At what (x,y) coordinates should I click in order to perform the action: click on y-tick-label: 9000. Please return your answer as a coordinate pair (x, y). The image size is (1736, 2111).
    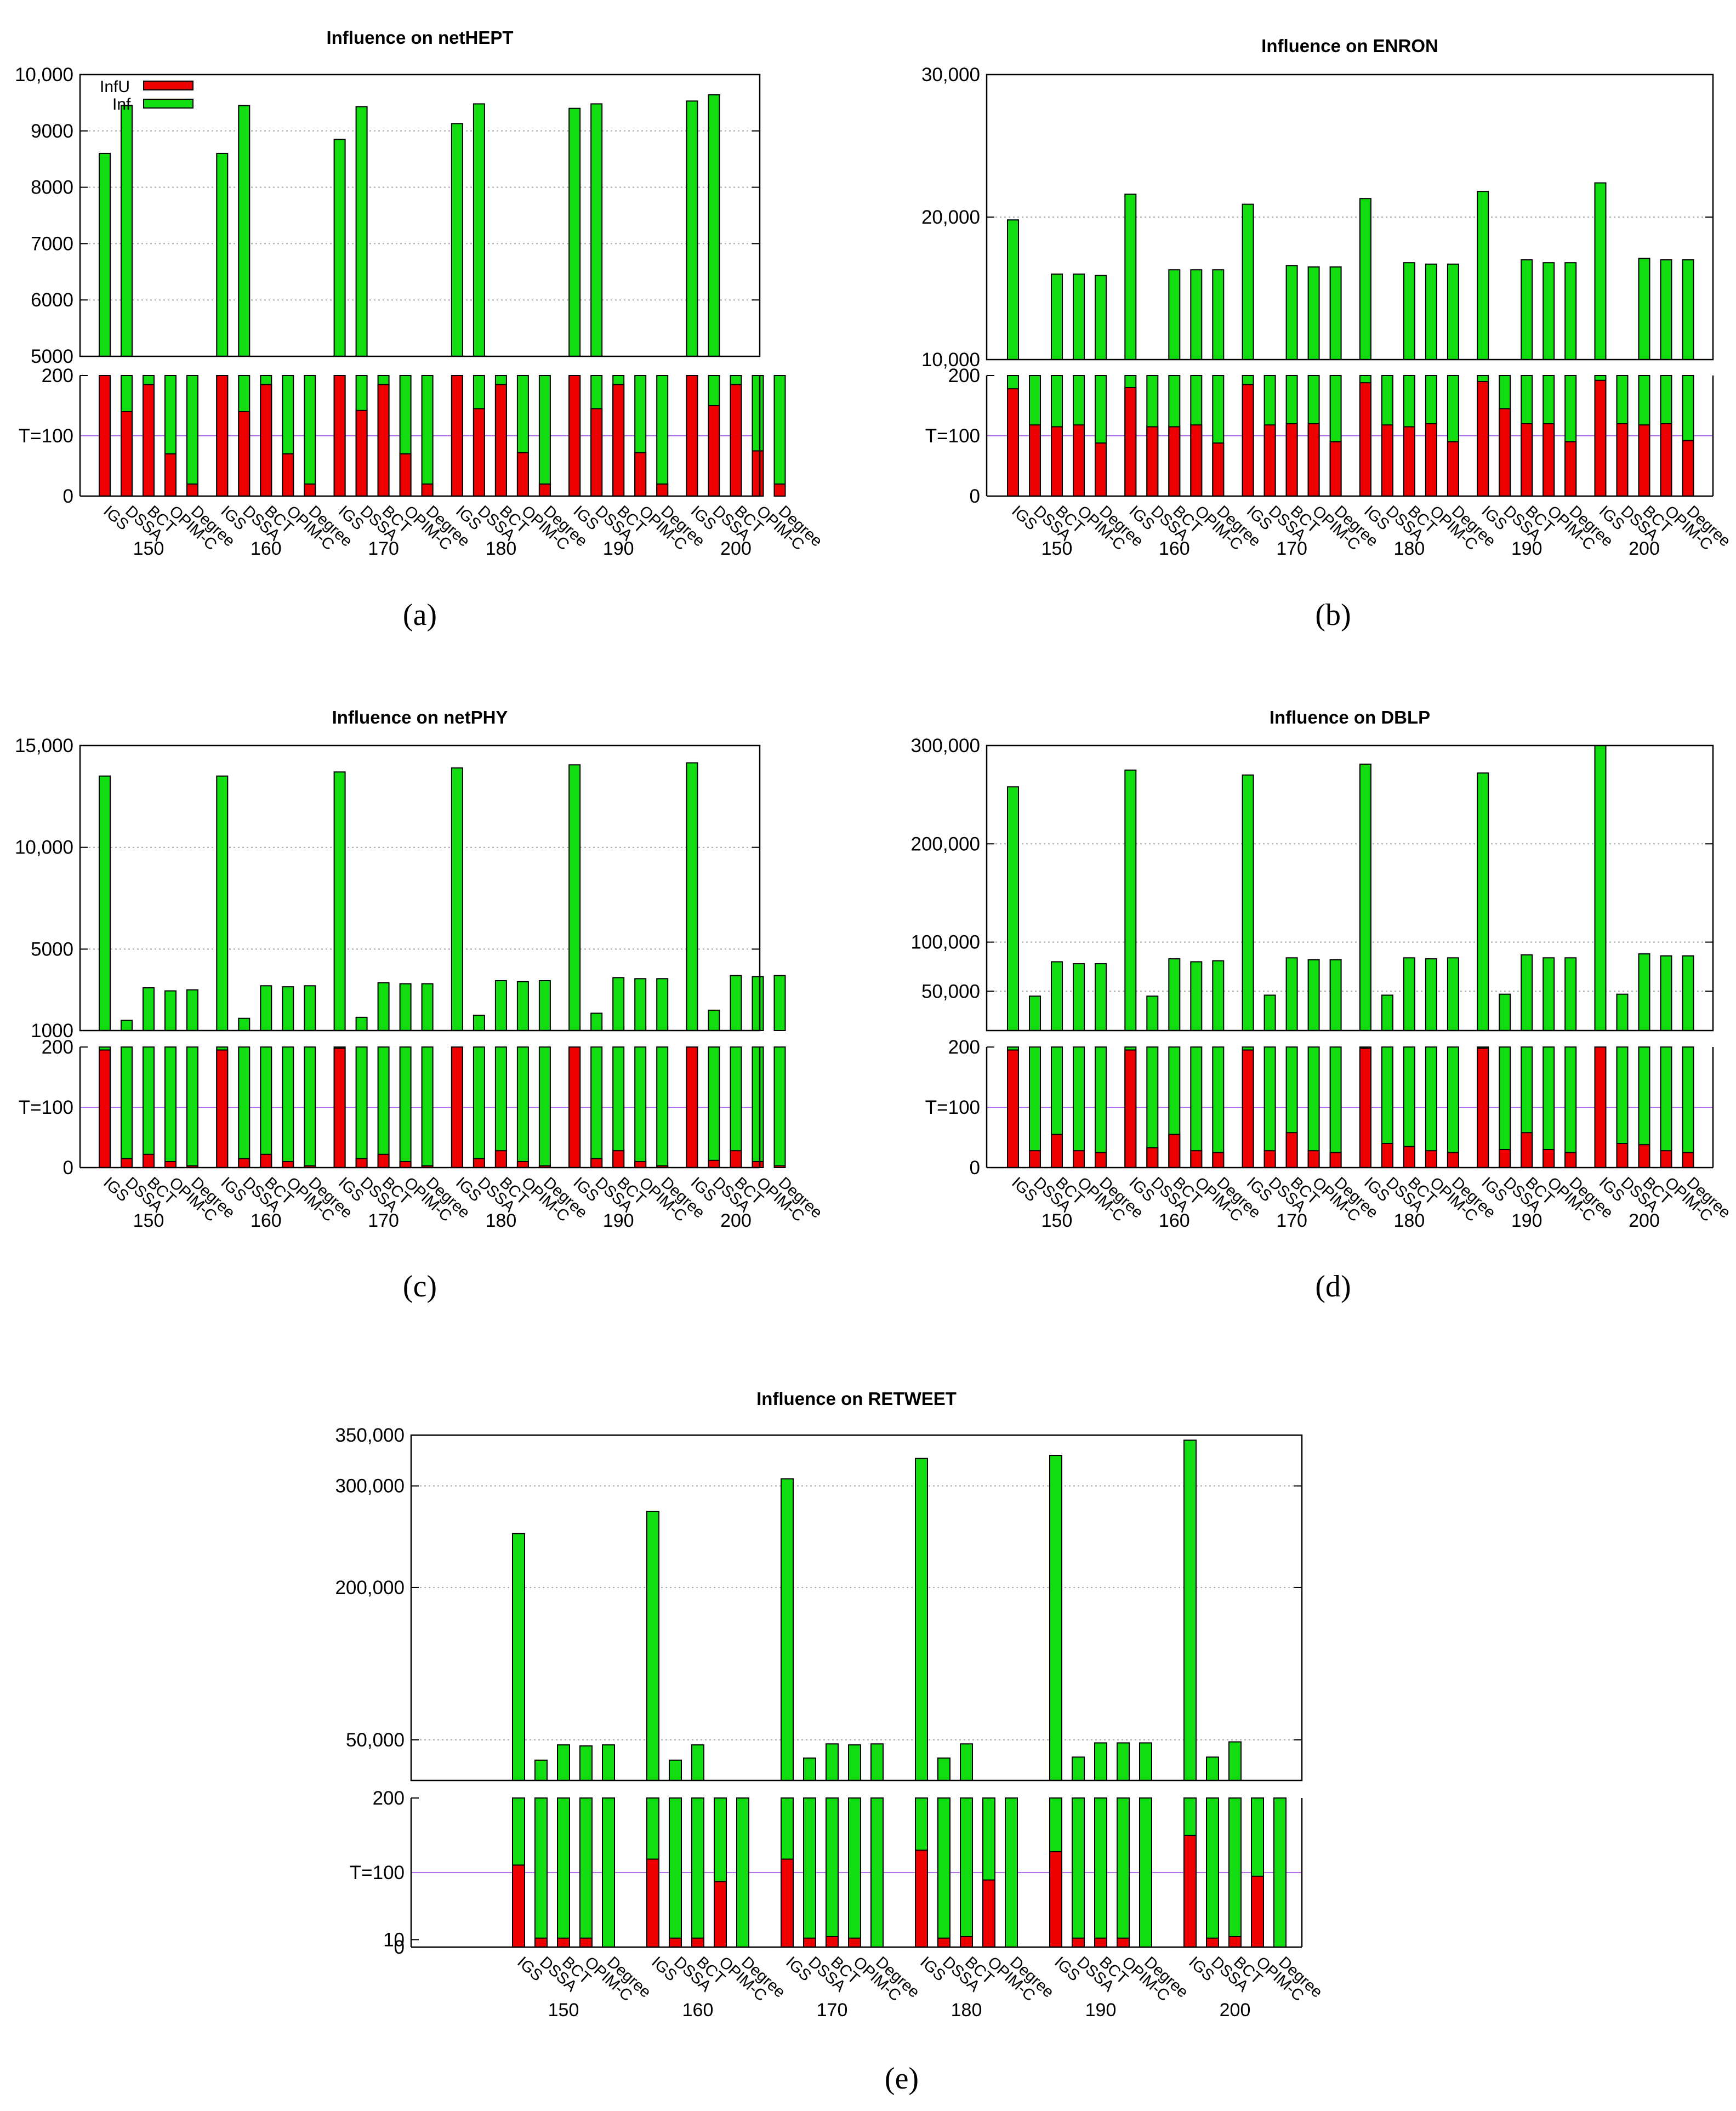
    Looking at the image, I should click on (52, 131).